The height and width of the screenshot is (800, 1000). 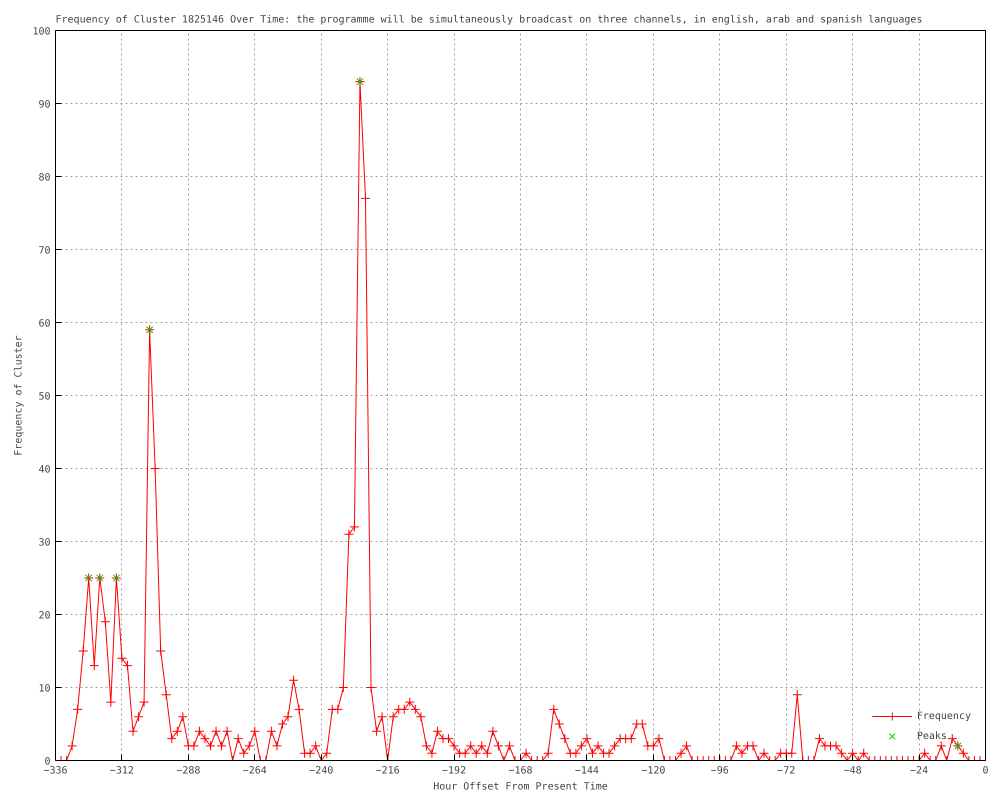 I want to click on x-tick-label: −48, so click(x=853, y=771).